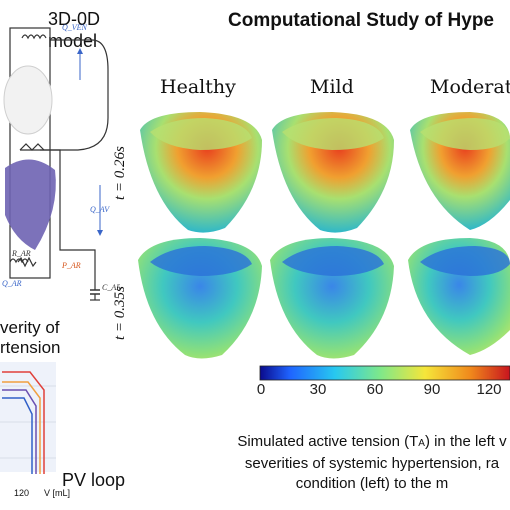 Image resolution: width=510 pixels, height=510 pixels. What do you see at coordinates (459, 296) in the screenshot?
I see `heart-moderate-t035` at bounding box center [459, 296].